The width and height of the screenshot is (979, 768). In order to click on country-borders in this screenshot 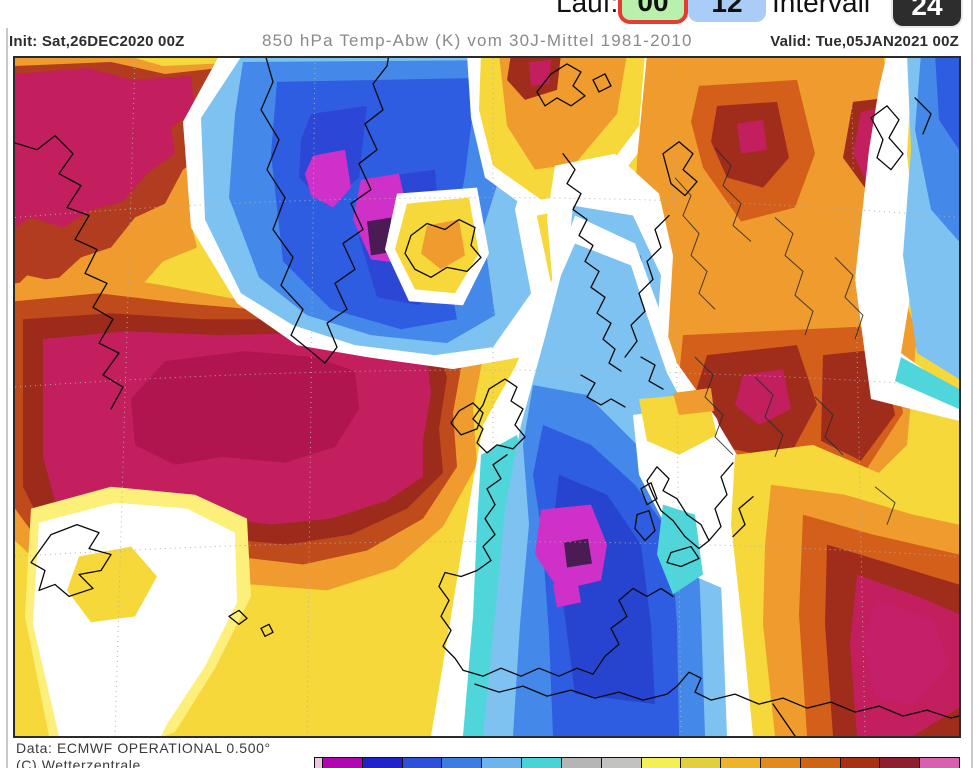, I will do `click(785, 336)`.